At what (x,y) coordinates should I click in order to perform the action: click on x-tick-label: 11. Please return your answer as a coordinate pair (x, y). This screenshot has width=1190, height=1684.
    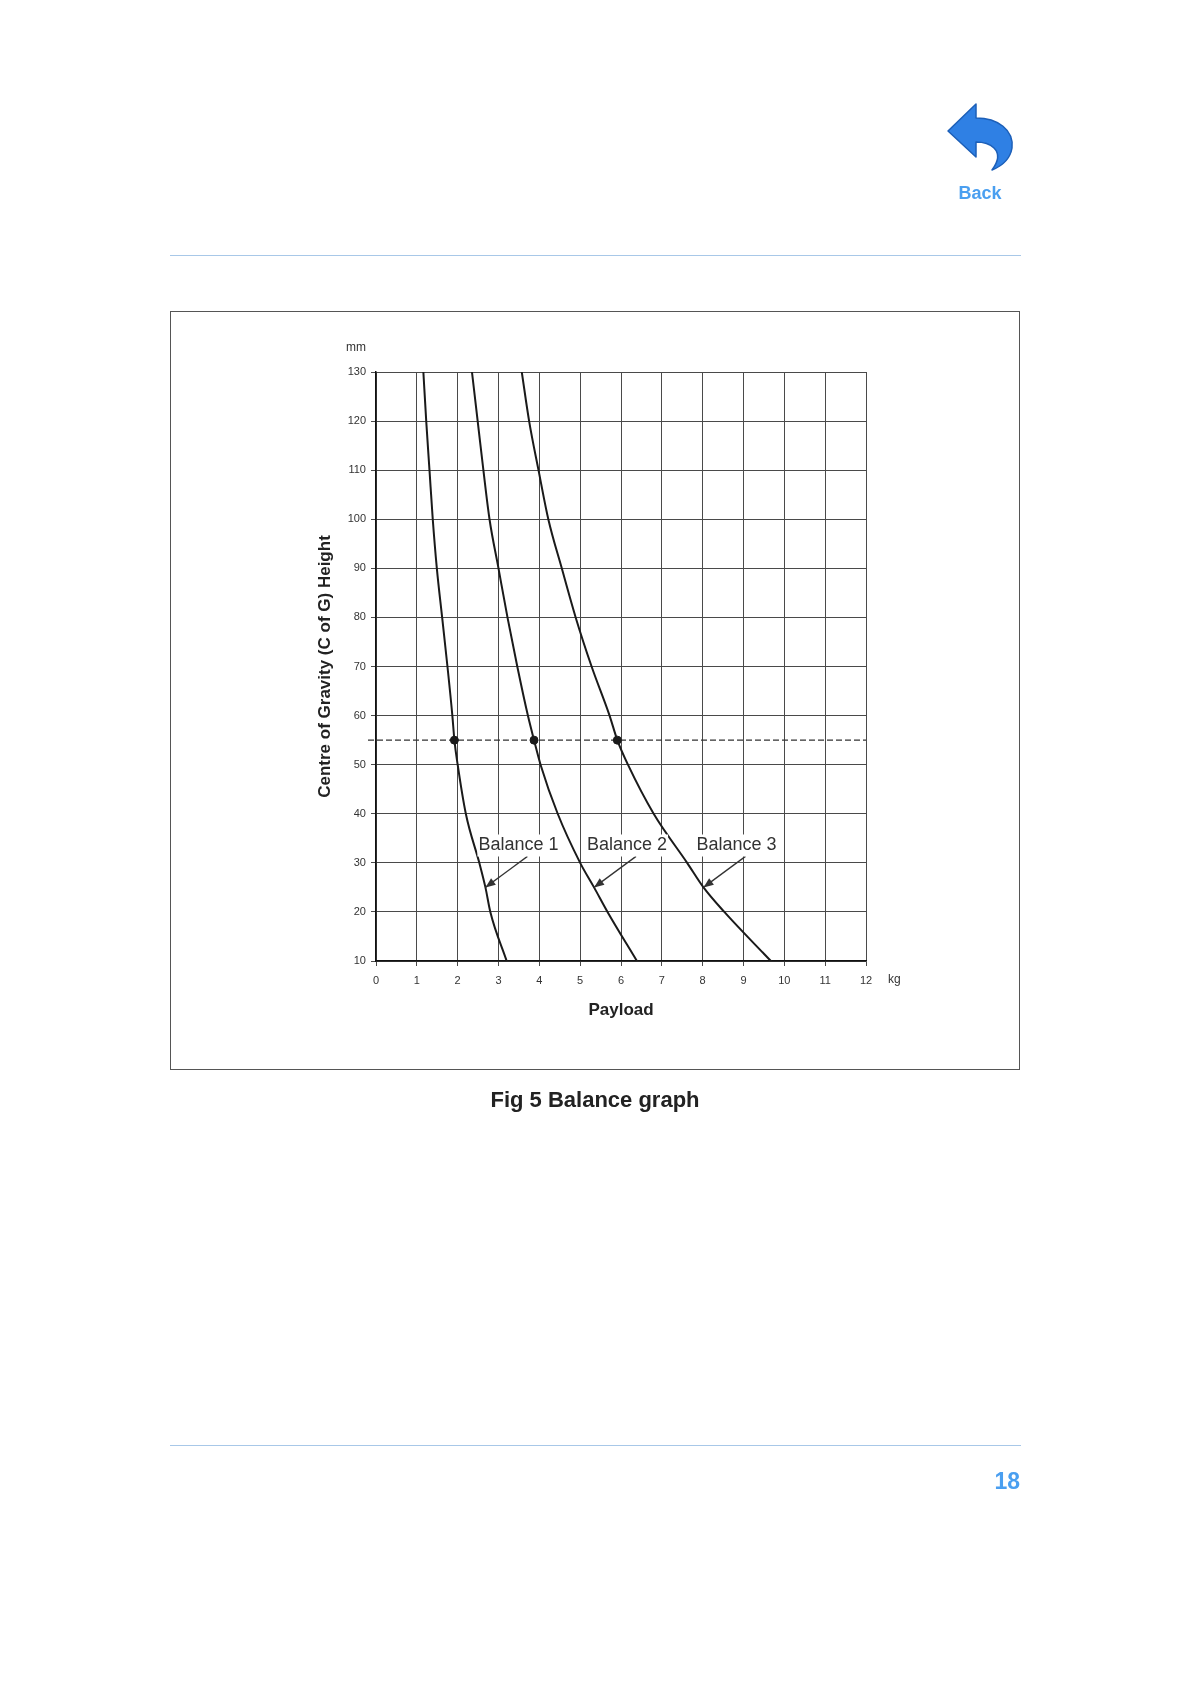
    Looking at the image, I should click on (825, 979).